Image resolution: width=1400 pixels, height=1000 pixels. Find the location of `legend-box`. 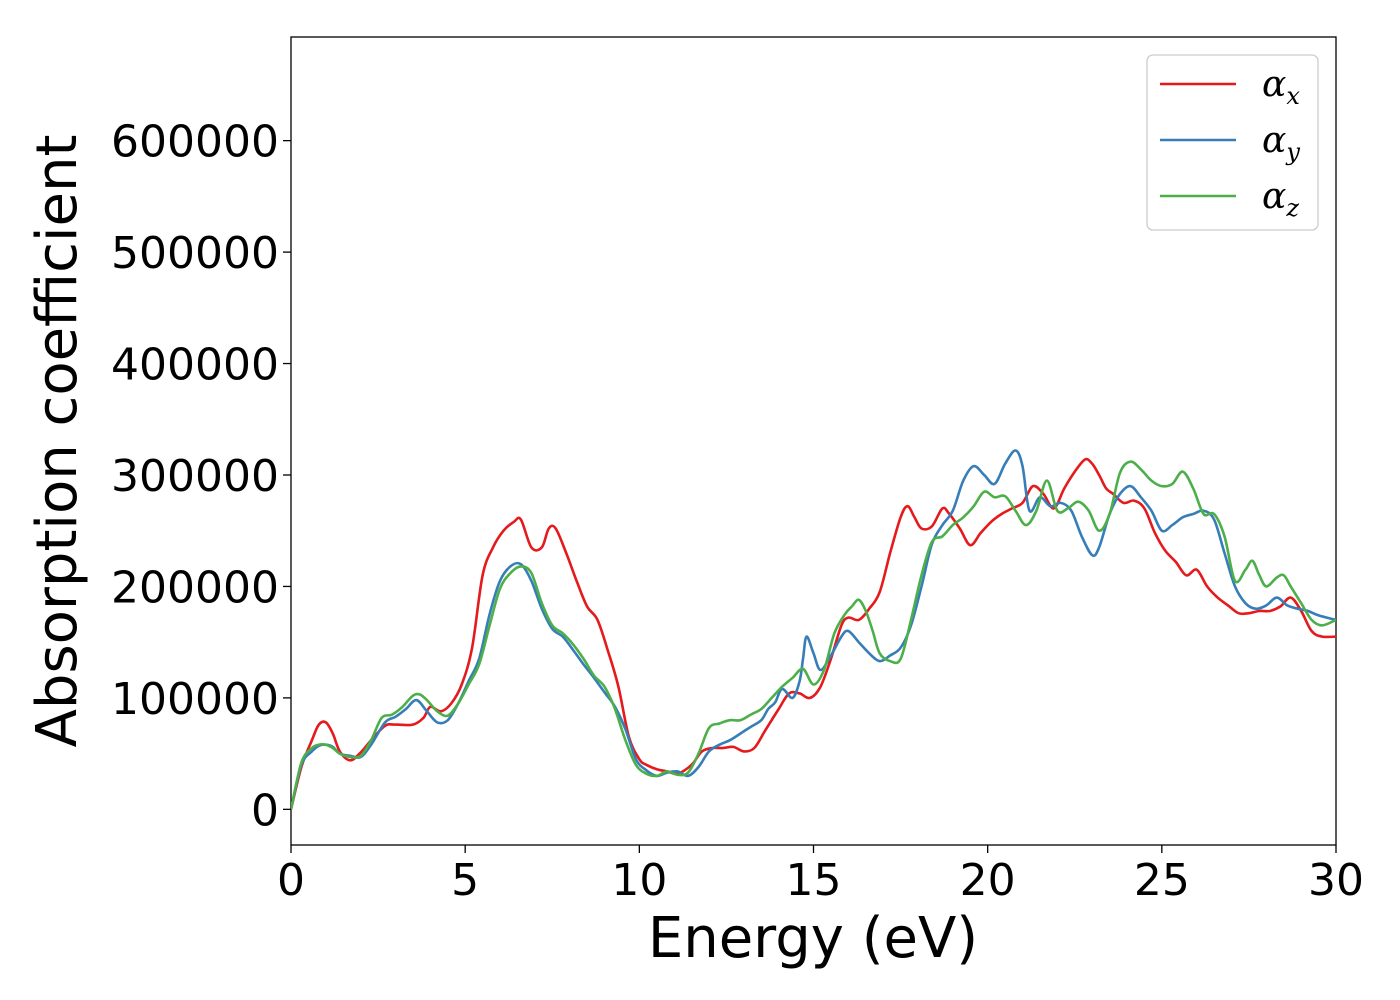

legend-box is located at coordinates (1232, 142).